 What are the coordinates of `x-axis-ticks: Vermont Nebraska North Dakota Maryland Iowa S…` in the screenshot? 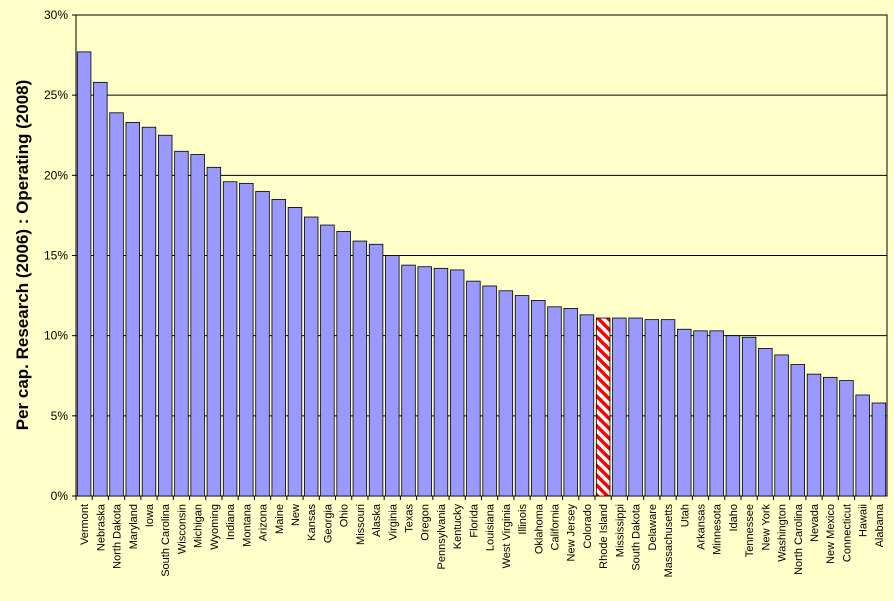 It's located at (480, 537).